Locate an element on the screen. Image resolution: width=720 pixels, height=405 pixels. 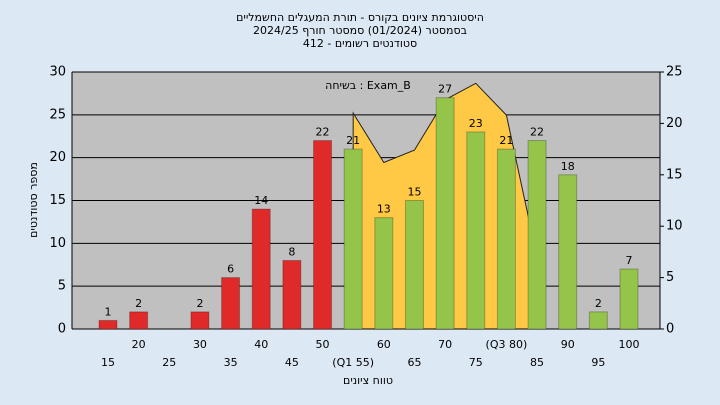
x-tick-label: 60 is located at coordinates (384, 344).